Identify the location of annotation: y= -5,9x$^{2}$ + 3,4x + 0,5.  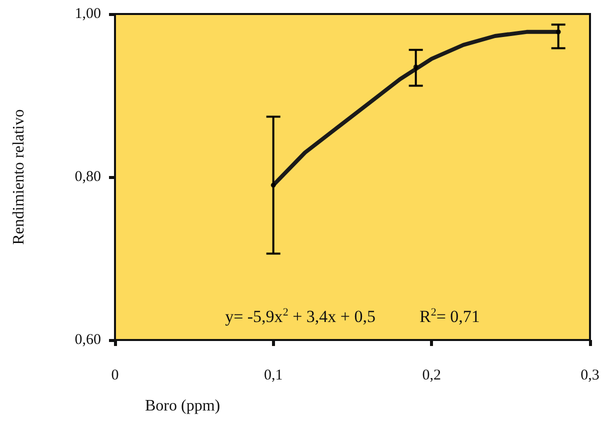
(300, 316).